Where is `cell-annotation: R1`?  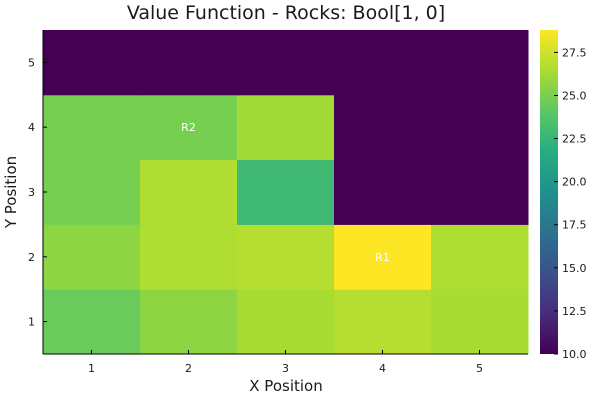 cell-annotation: R1 is located at coordinates (382, 257).